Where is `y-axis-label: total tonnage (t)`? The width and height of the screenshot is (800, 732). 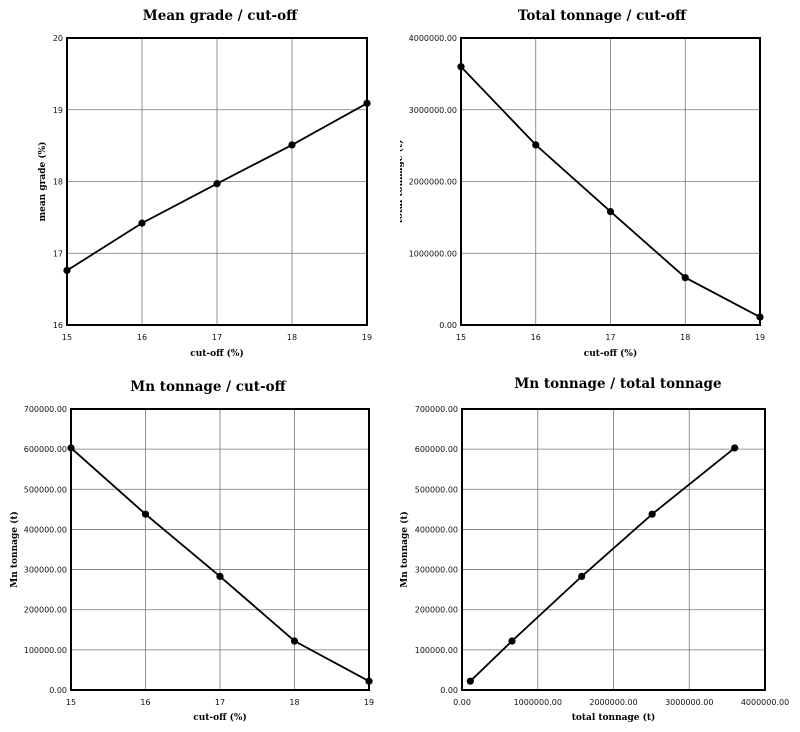 y-axis-label: total tonnage (t) is located at coordinates (402, 182).